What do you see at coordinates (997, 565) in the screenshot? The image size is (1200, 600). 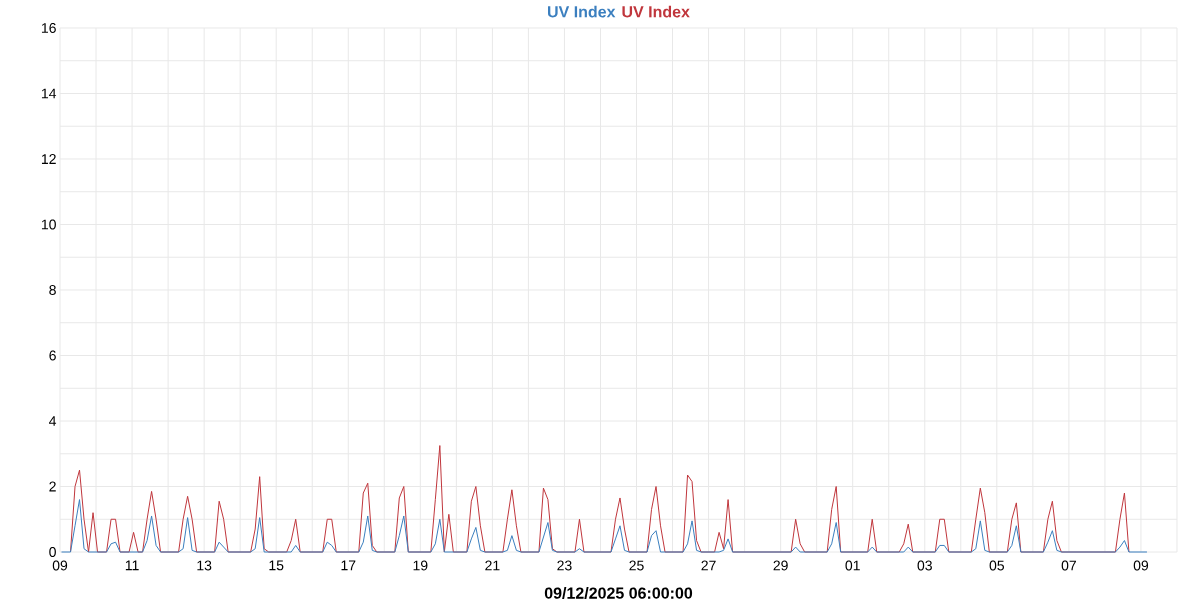 I see `x-tick-label: 05` at bounding box center [997, 565].